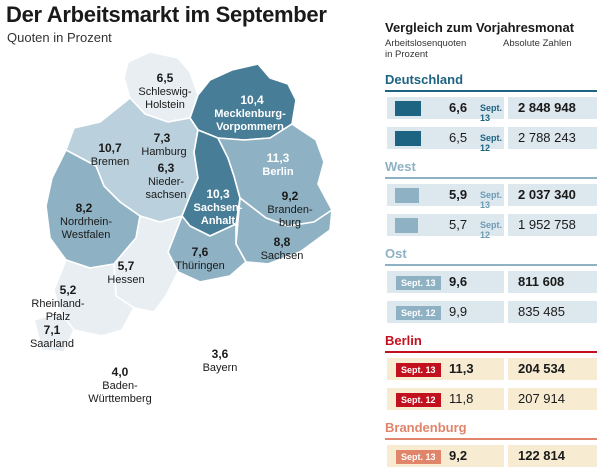 The width and height of the screenshot is (600, 475). Describe the element at coordinates (110, 162) in the screenshot. I see `state-label: Bremen` at that location.